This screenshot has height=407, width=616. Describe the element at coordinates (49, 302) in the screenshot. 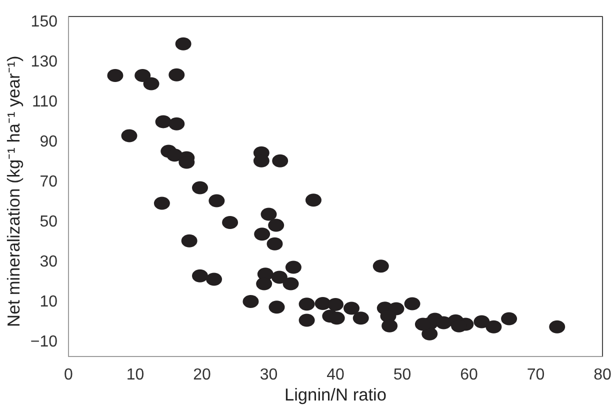

I see `y-tick-label: 10` at that location.